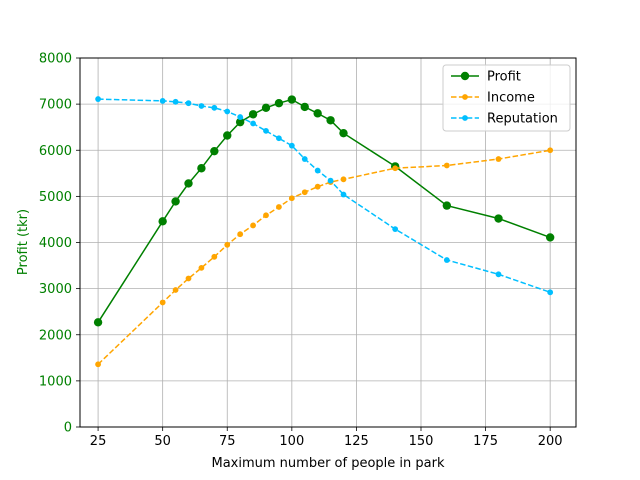 The height and width of the screenshot is (480, 640). Describe the element at coordinates (328, 463) in the screenshot. I see `x-axis-label: Maximum number of people in park` at that location.